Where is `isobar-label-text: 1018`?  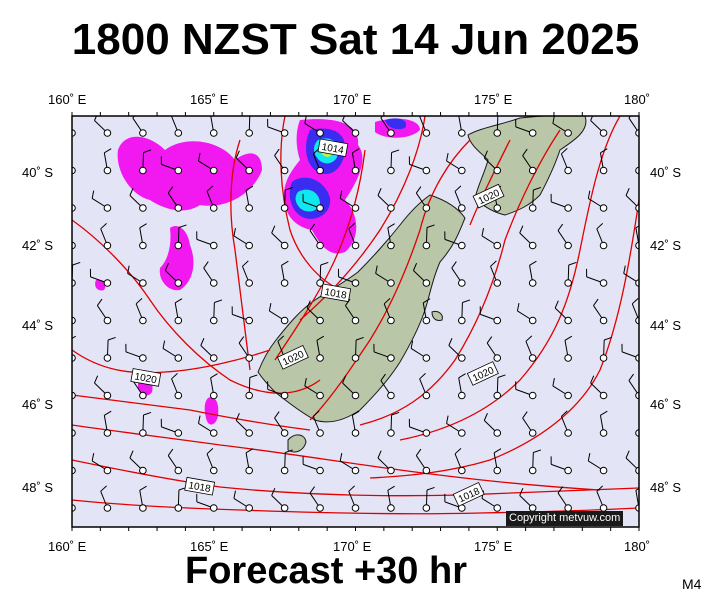
isobar-label-text: 1018 is located at coordinates (199, 487).